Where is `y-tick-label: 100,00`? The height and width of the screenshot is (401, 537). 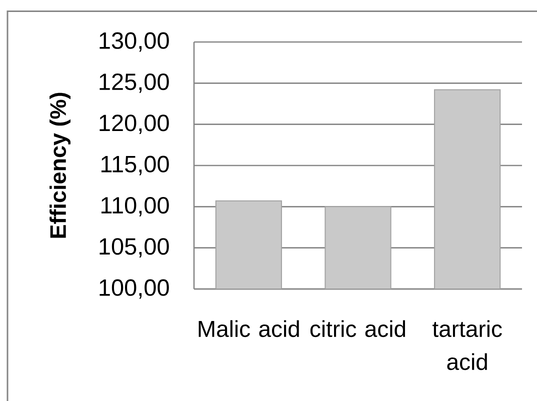
y-tick-label: 100,00 is located at coordinates (134, 289).